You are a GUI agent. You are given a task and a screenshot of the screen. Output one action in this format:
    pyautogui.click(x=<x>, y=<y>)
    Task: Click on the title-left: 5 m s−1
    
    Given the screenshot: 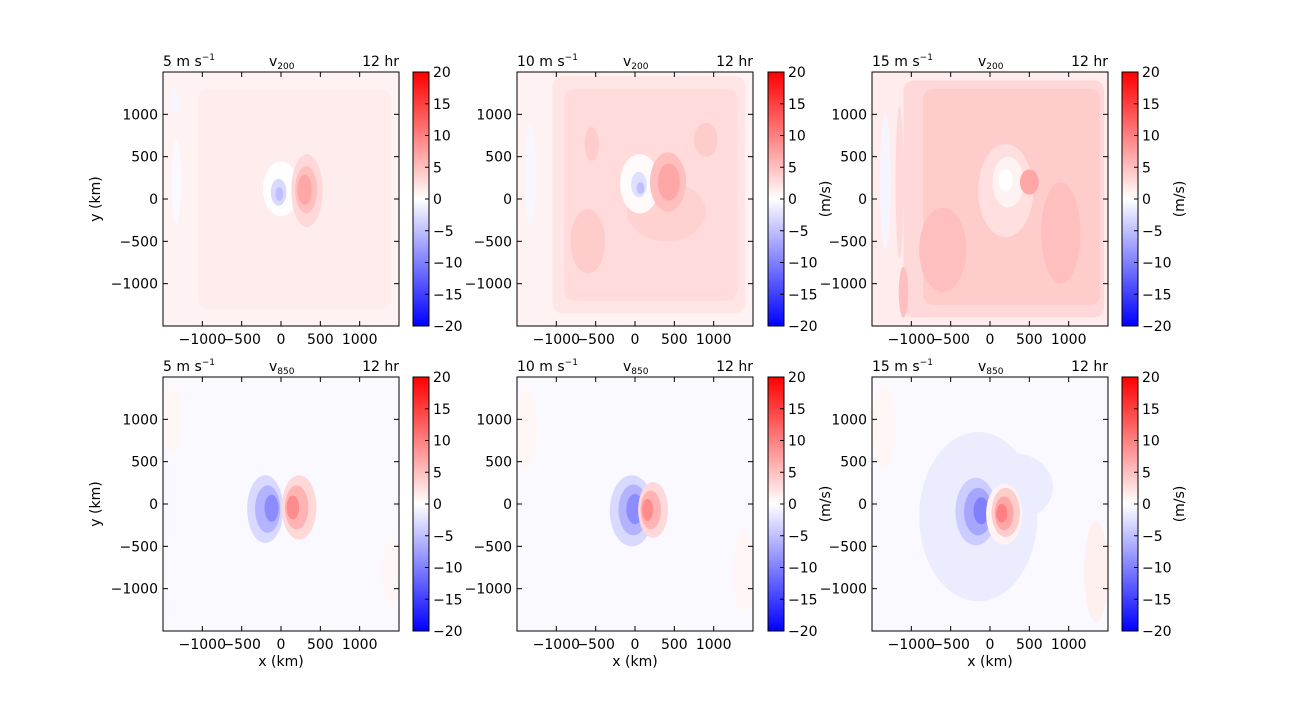 What is the action you would take?
    pyautogui.click(x=189, y=366)
    